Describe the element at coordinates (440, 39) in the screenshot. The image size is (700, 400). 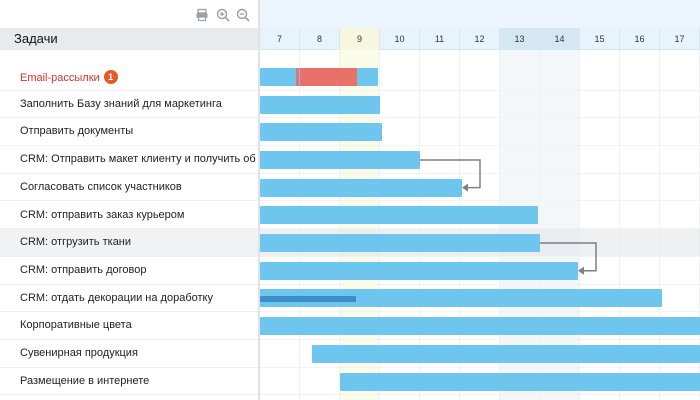
I see `day-label: 11` at that location.